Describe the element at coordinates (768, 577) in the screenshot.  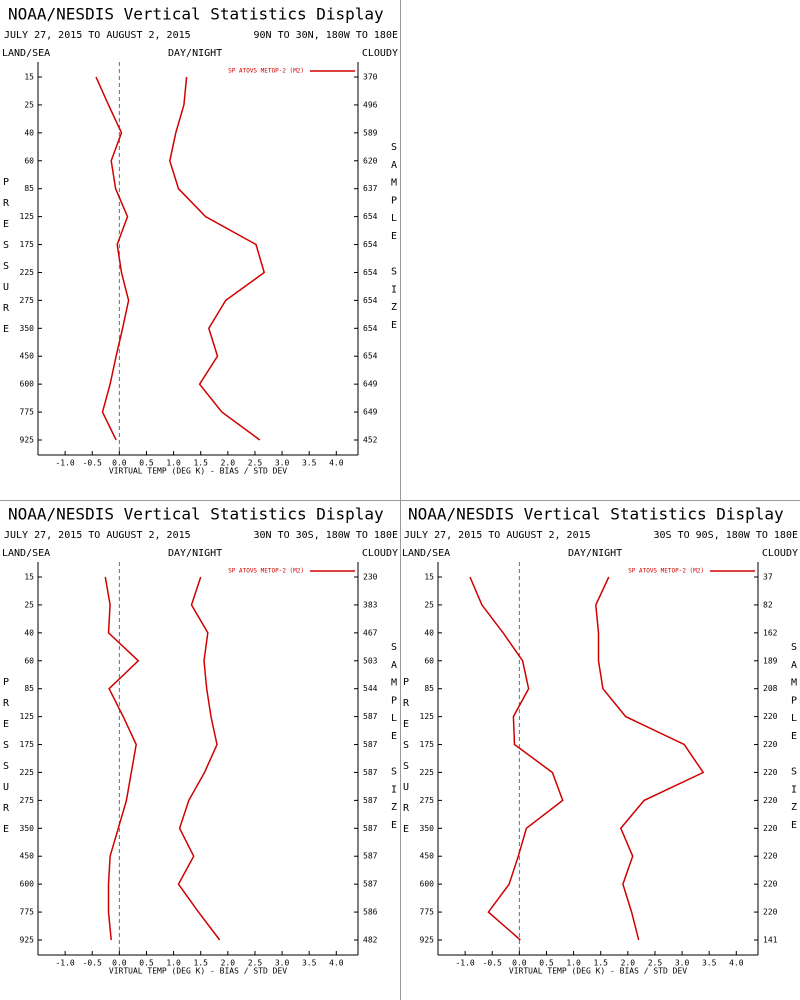
I see `sample-size-label: 37` at that location.